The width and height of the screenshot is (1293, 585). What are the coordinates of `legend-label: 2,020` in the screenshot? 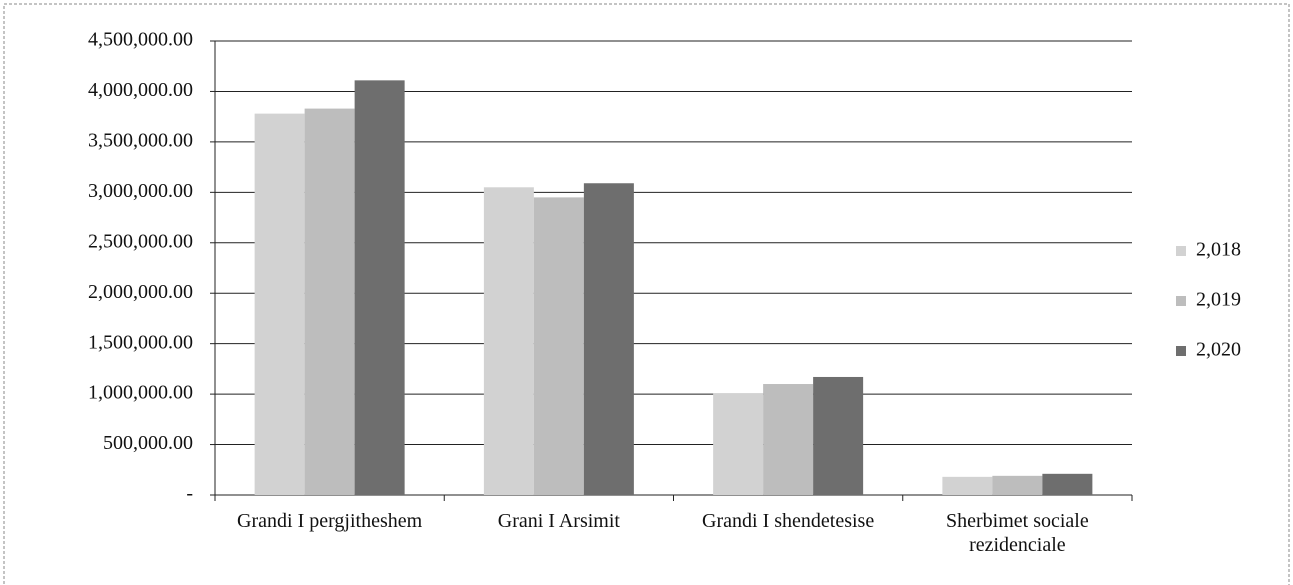 It's located at (1218, 350).